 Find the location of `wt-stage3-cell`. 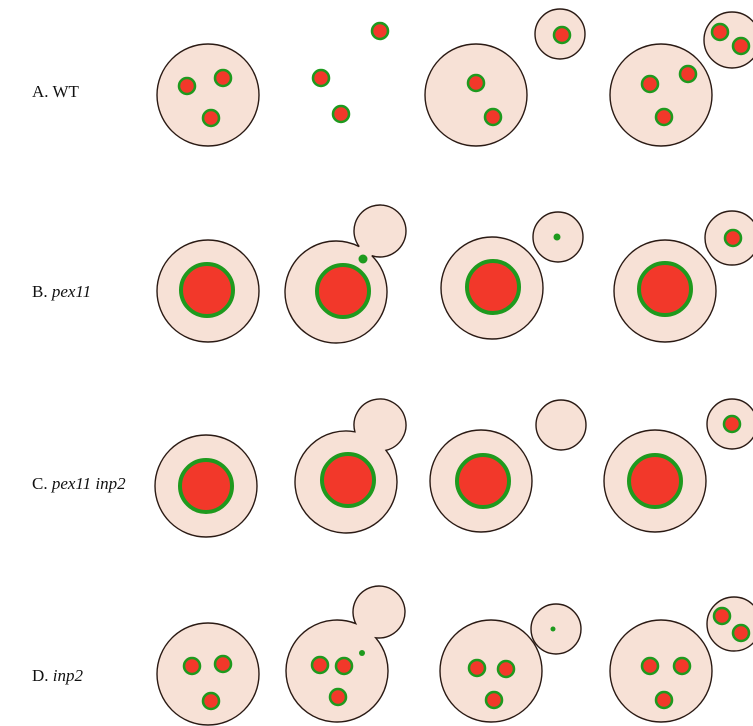

wt-stage3-cell is located at coordinates (476, 95).